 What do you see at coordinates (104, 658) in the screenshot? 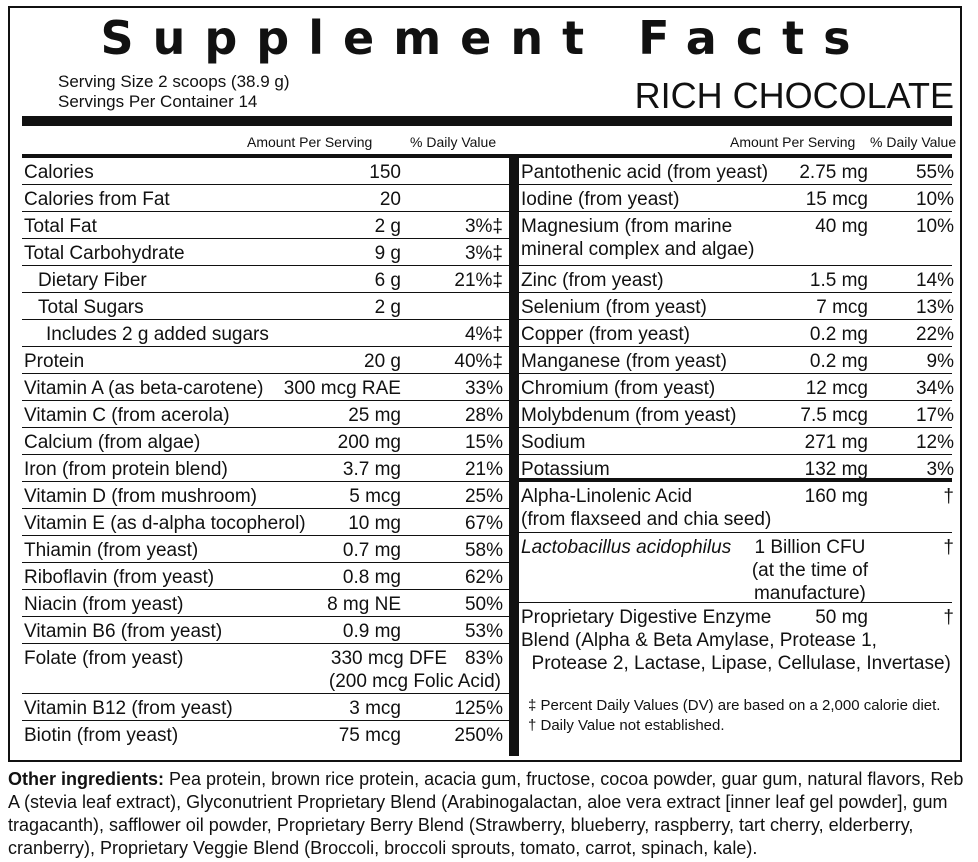
I see `nutrient-name: Folate (from yeast)` at bounding box center [104, 658].